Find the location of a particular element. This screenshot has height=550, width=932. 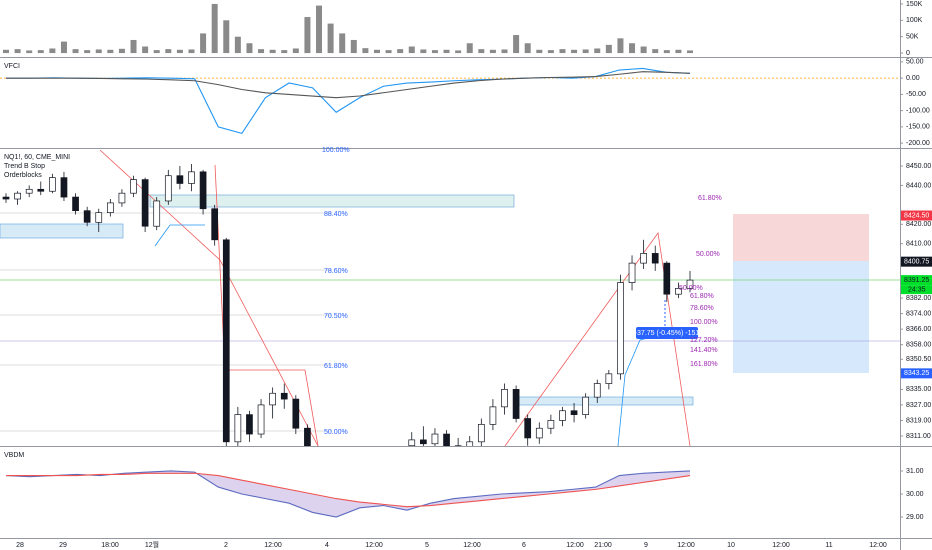

stop-zone is located at coordinates (801, 237).